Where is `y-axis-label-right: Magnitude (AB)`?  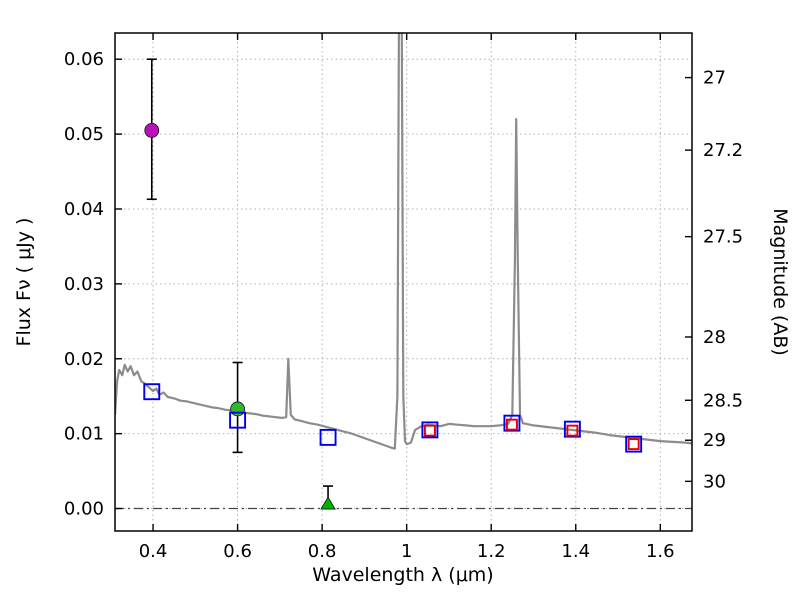
y-axis-label-right: Magnitude (AB) is located at coordinates (780, 282).